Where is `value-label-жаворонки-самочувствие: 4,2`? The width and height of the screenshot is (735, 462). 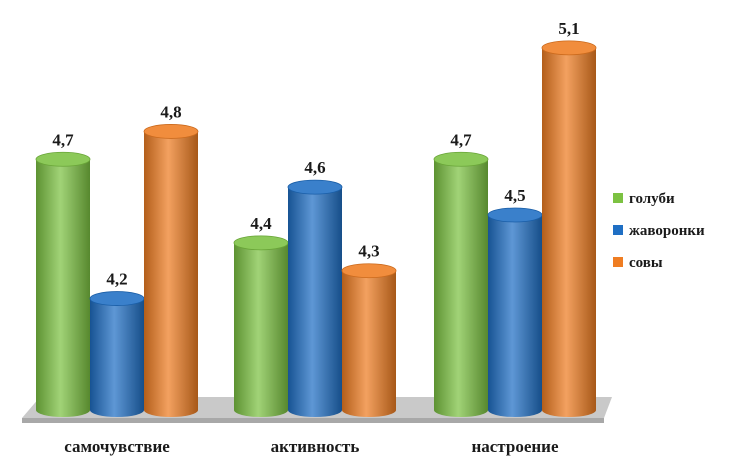 value-label-жаворонки-самочувствие: 4,2 is located at coordinates (116, 279).